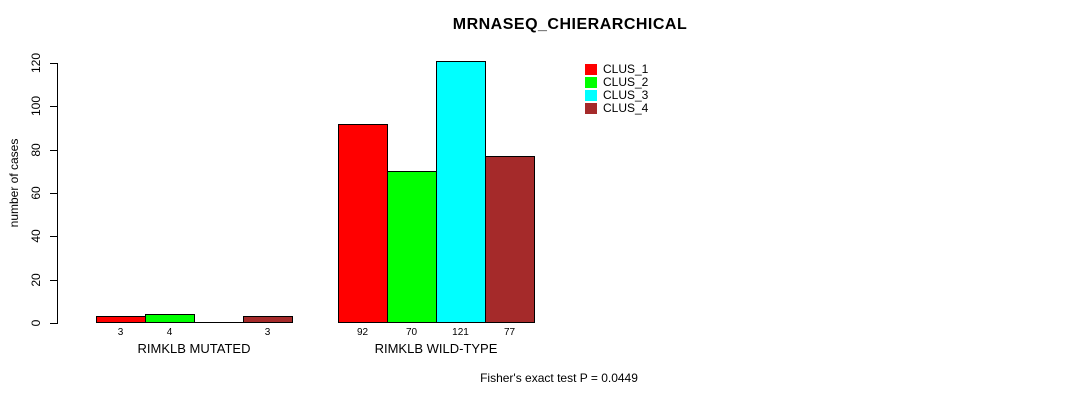 The height and width of the screenshot is (400, 1090). I want to click on y-axis-line, so click(57, 193).